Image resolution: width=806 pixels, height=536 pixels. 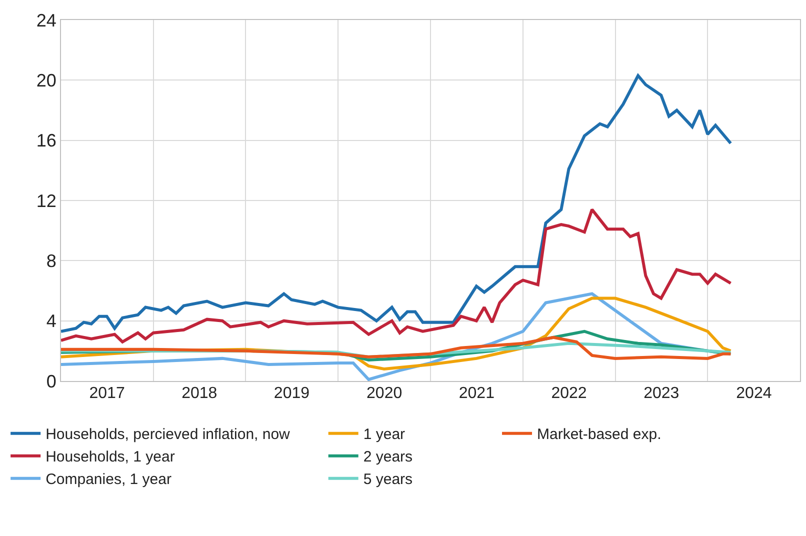 What do you see at coordinates (46, 80) in the screenshot?
I see `y-tick-label: 20` at bounding box center [46, 80].